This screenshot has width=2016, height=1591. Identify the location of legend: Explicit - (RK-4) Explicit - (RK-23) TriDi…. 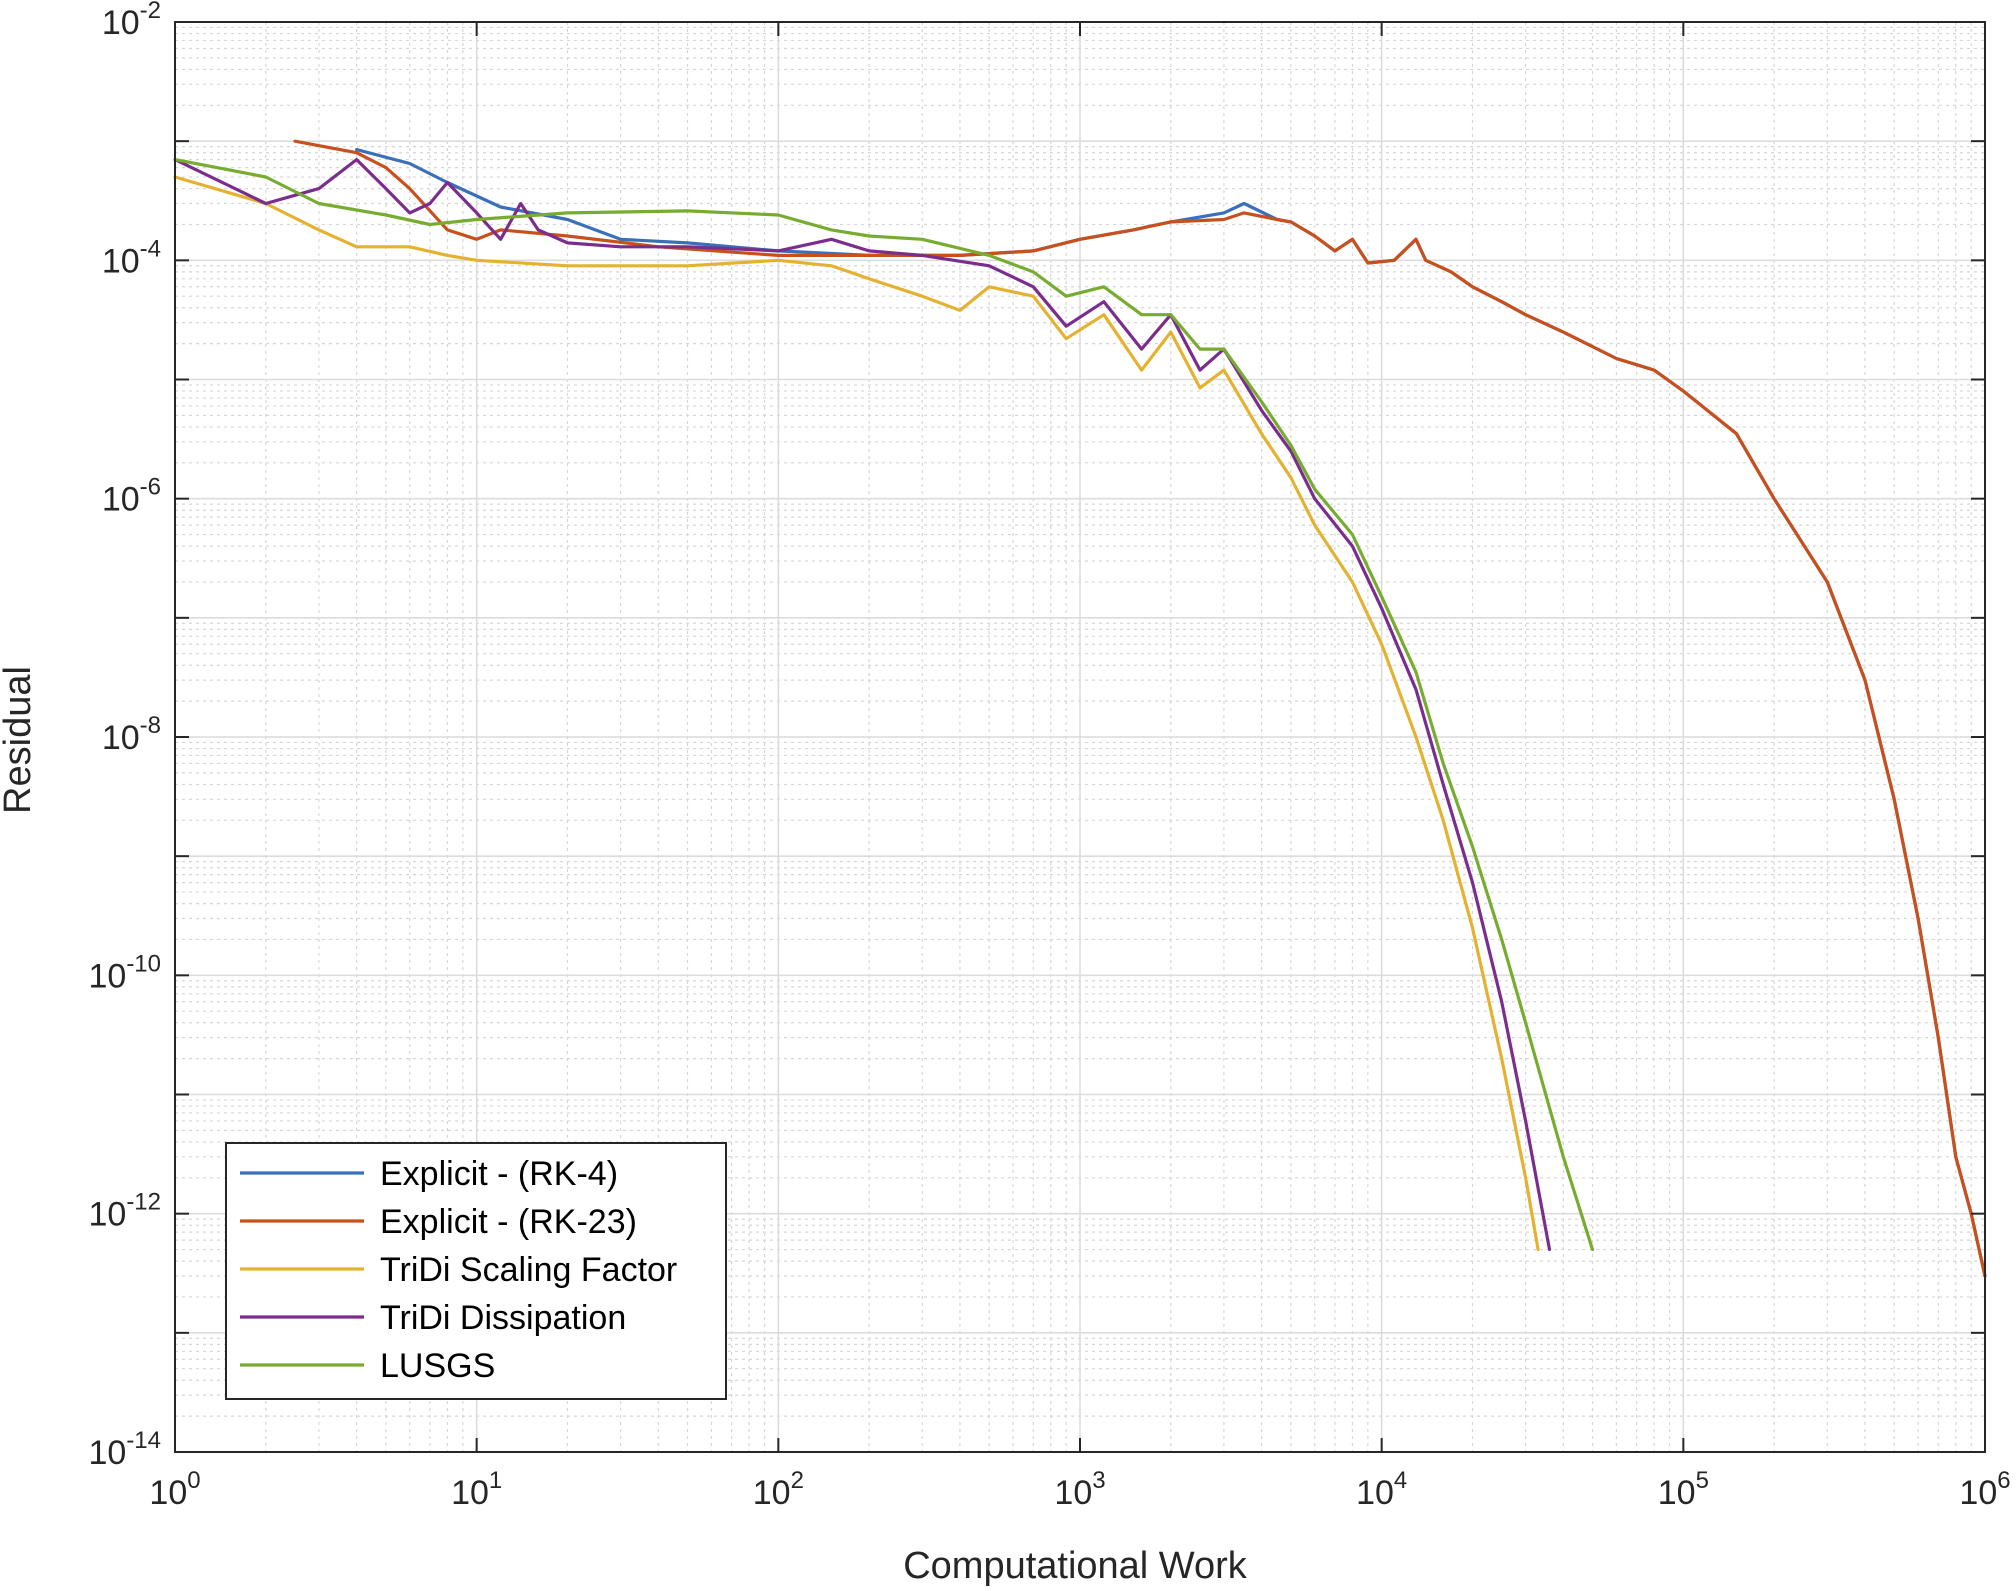
(476, 1271).